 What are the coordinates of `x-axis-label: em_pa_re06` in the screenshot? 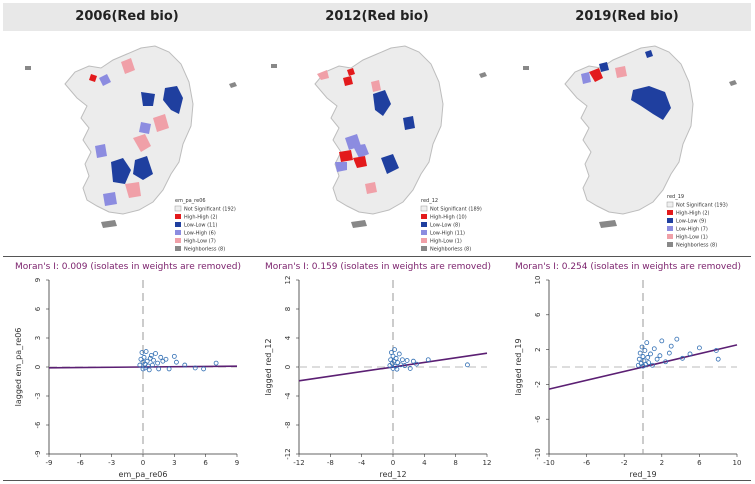 It's located at (143, 474).